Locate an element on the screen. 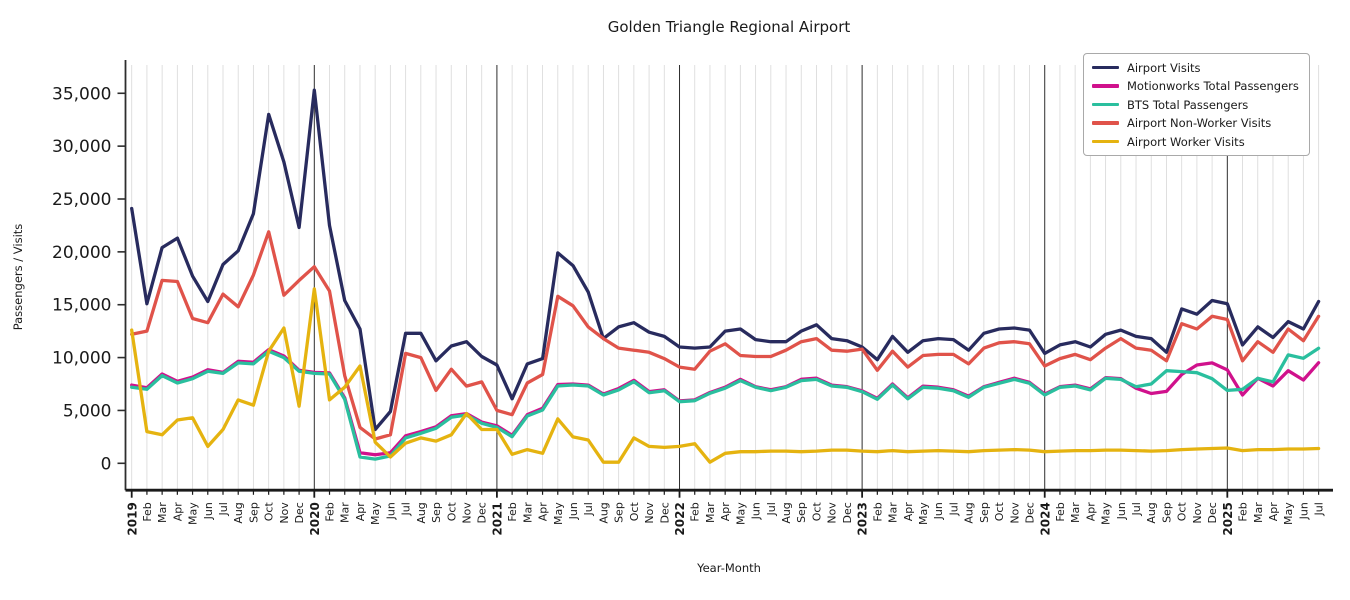 The height and width of the screenshot is (600, 1350). x-axis-label: Year-Month is located at coordinates (729, 568).